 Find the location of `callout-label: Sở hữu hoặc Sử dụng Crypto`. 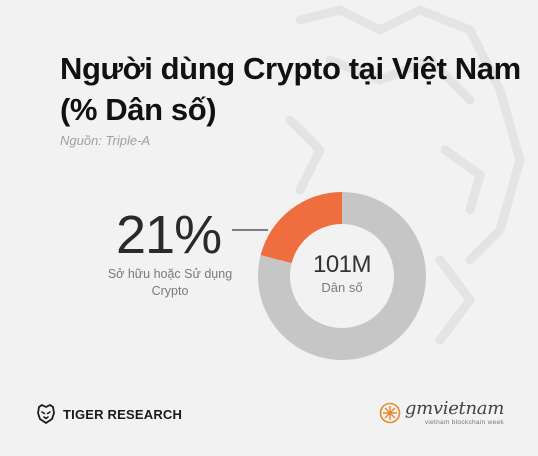

callout-label: Sở hữu hoặc Sử dụng Crypto is located at coordinates (170, 282).